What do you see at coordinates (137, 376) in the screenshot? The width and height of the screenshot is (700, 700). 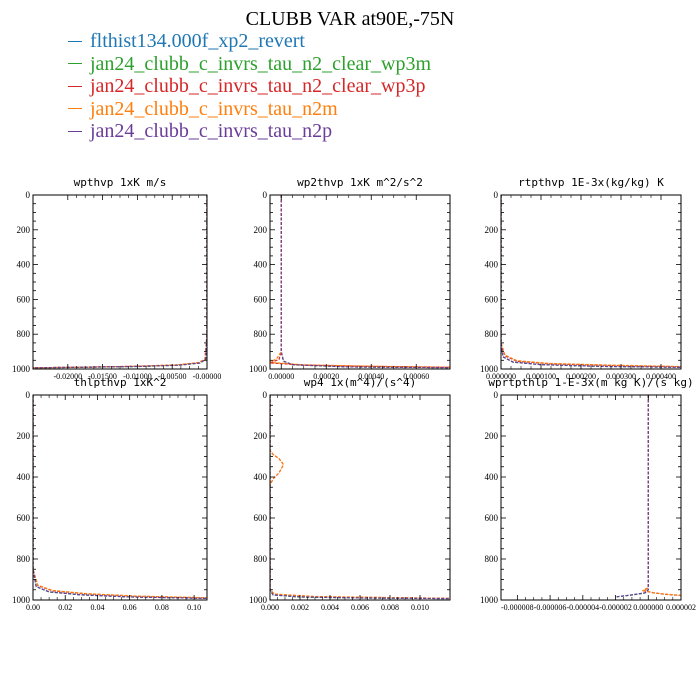 I see `x-tick-label: -0.01000` at bounding box center [137, 376].